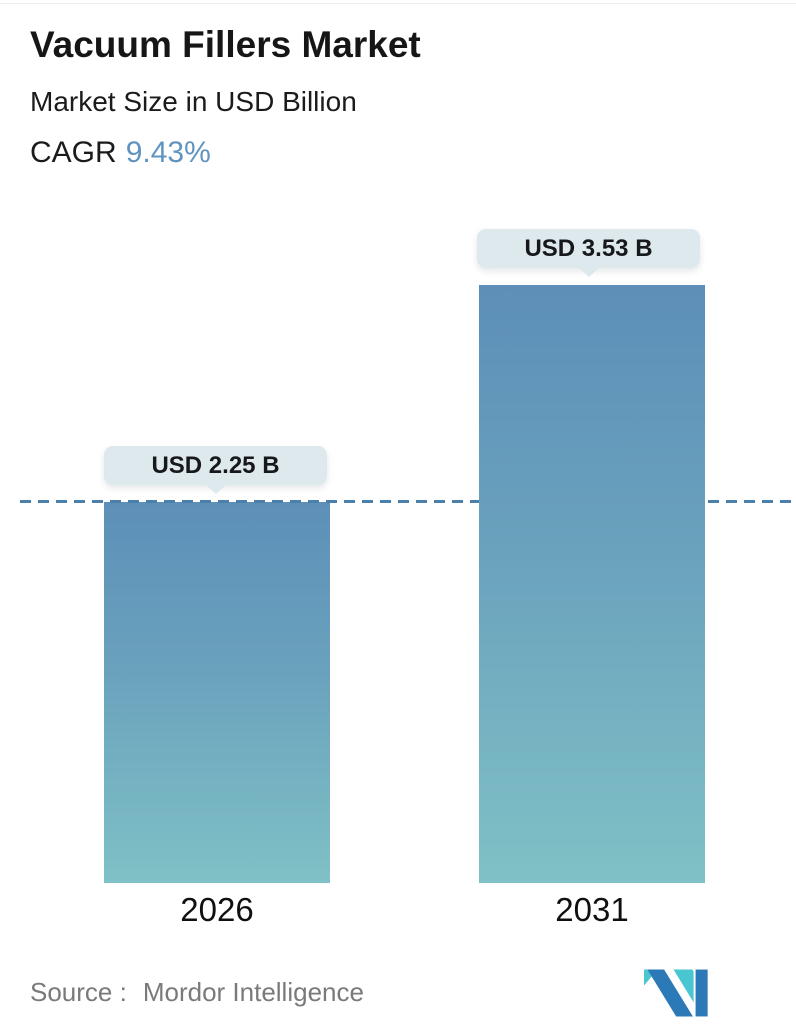 The image size is (796, 1034). What do you see at coordinates (78, 992) in the screenshot?
I see `source-label: Source :` at bounding box center [78, 992].